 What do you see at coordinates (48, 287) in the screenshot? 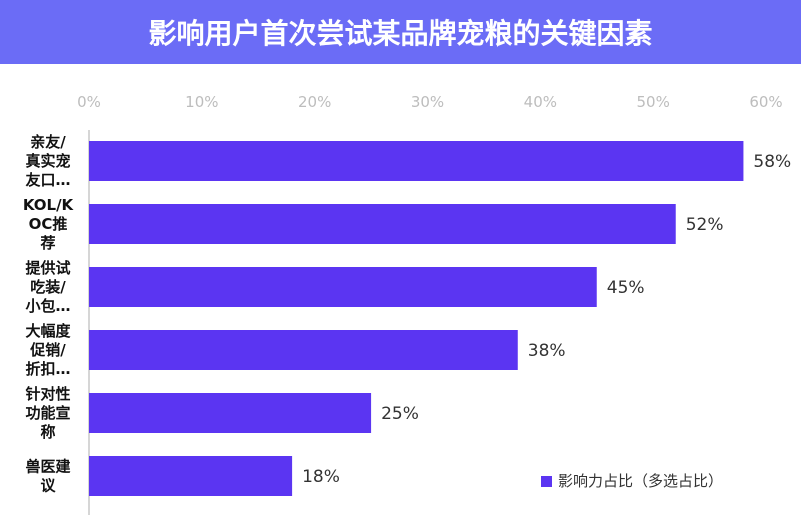
I see `category-label: 吃装/` at bounding box center [48, 287].